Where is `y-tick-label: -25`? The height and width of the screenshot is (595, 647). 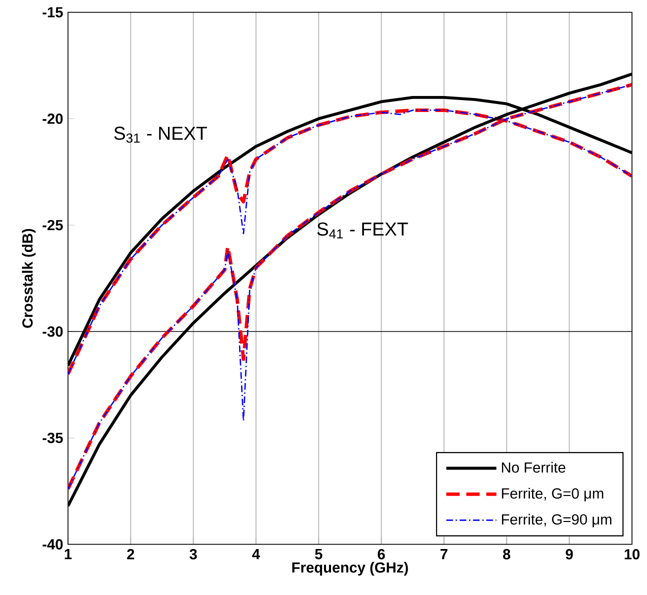
y-tick-label: -25 is located at coordinates (52, 225).